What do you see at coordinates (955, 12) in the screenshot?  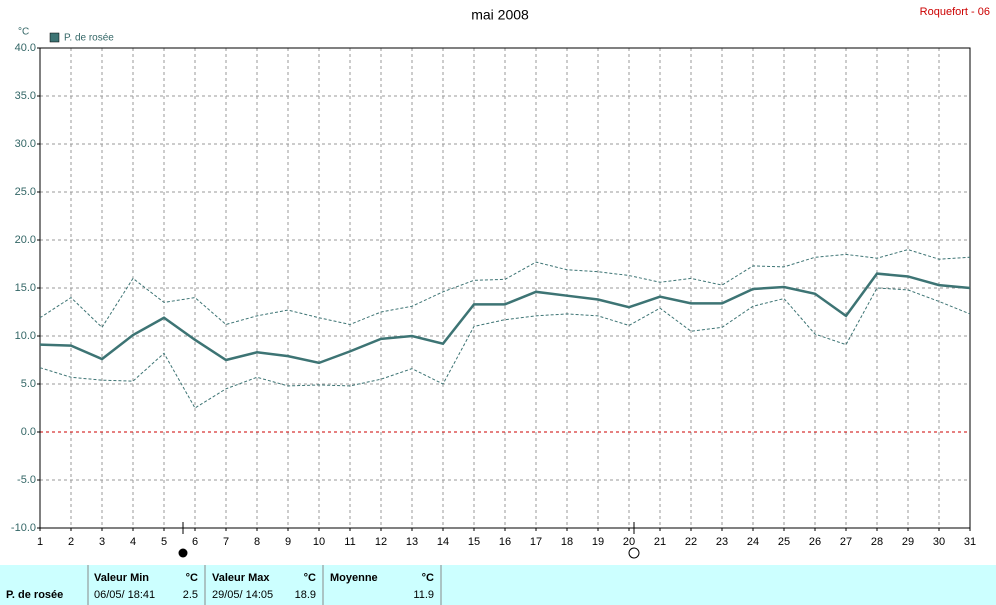 I see `station: Roquefort - 06` at bounding box center [955, 12].